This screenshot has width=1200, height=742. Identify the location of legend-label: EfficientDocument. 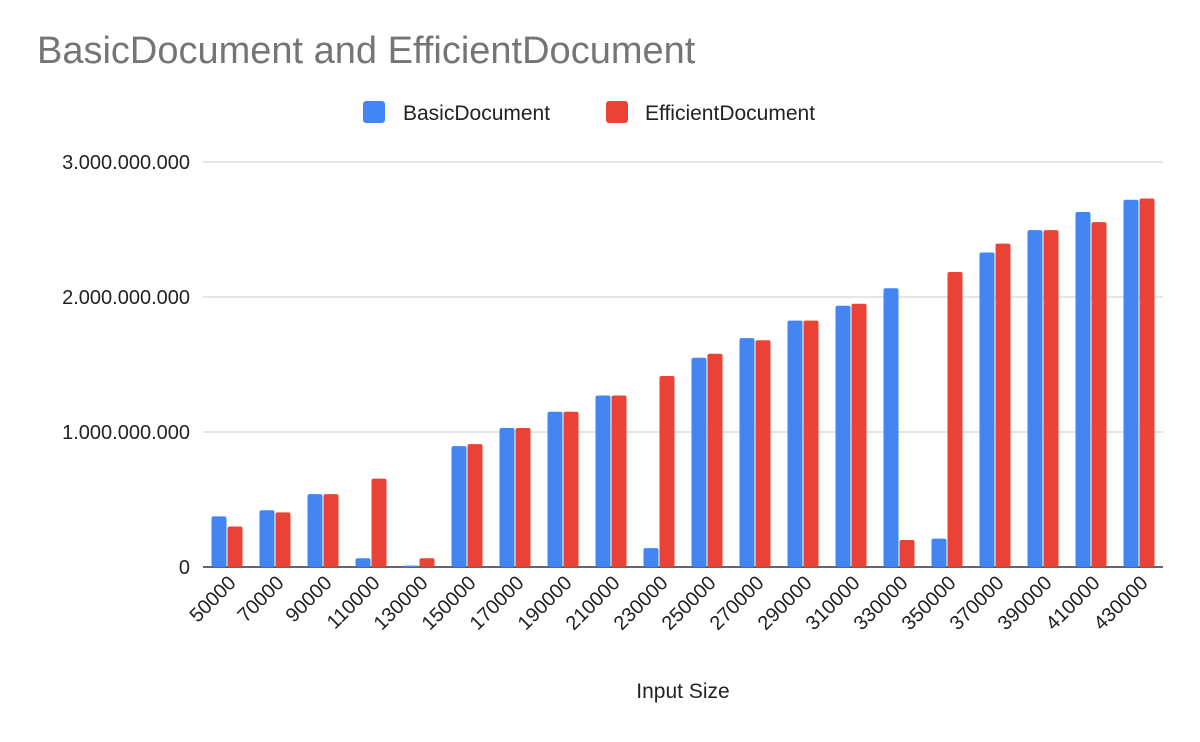
(730, 113).